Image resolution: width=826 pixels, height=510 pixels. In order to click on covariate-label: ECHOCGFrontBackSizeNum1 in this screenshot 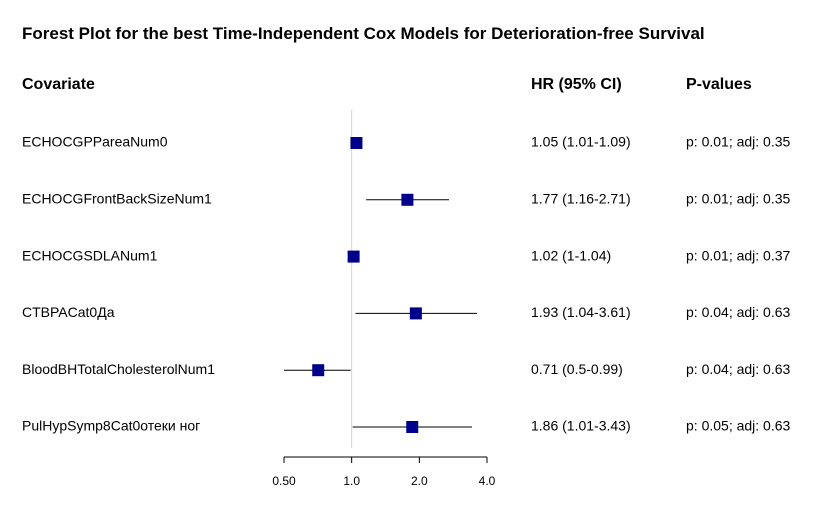, I will do `click(117, 199)`.